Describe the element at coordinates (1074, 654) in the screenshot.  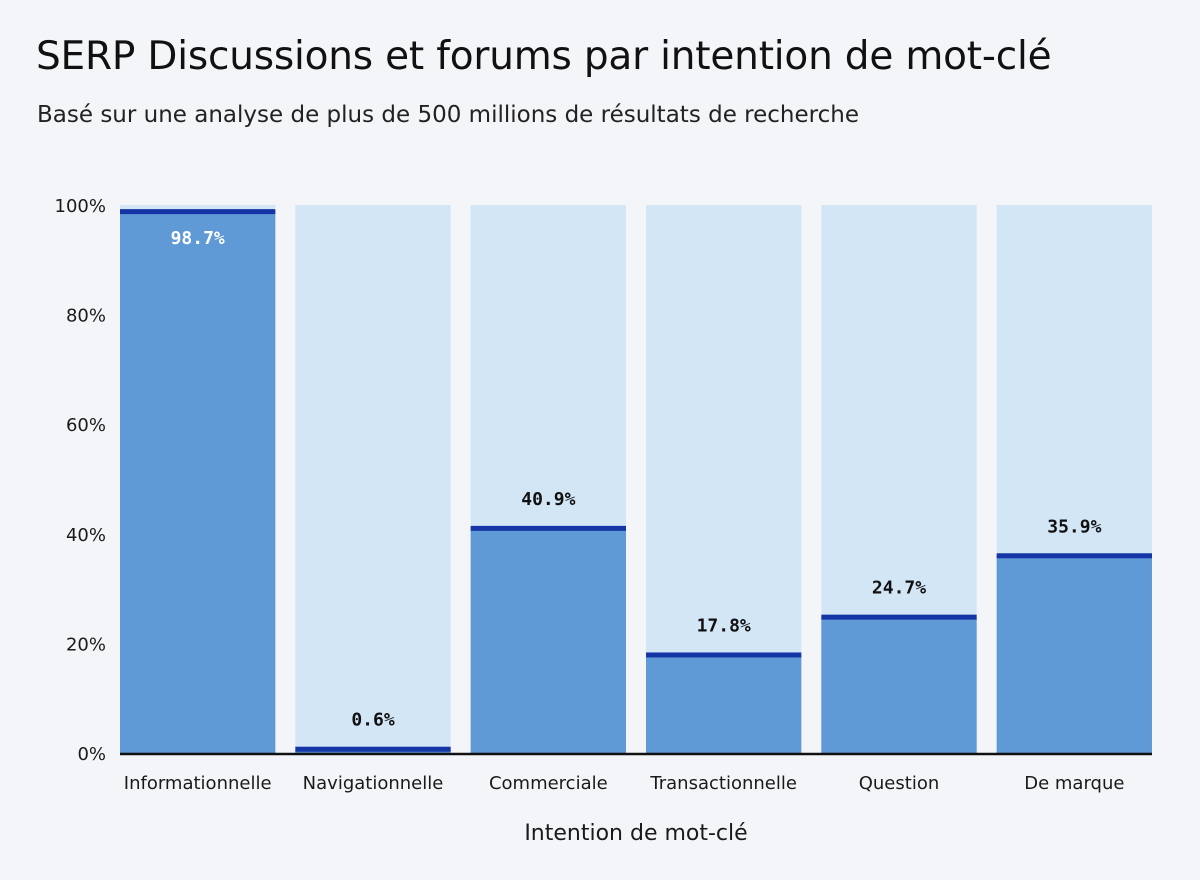
I see `bar-de-marque` at that location.